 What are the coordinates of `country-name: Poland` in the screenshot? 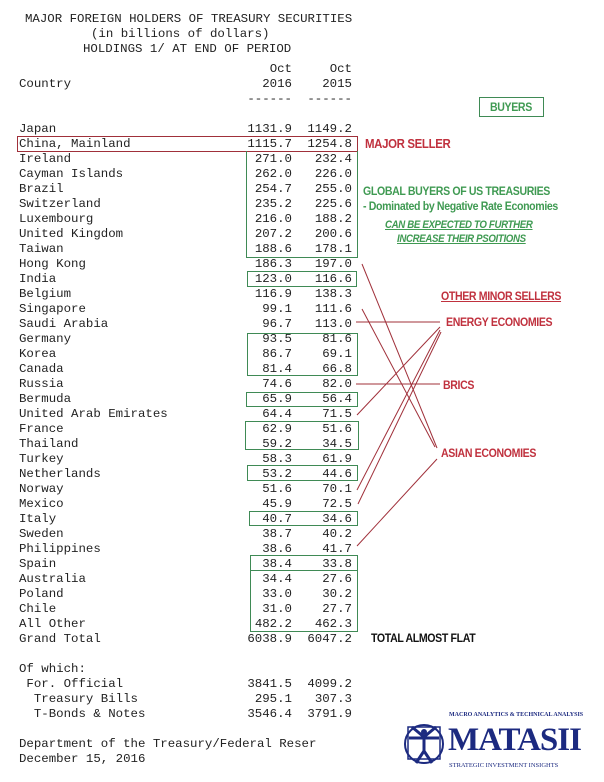 It's located at (41, 594).